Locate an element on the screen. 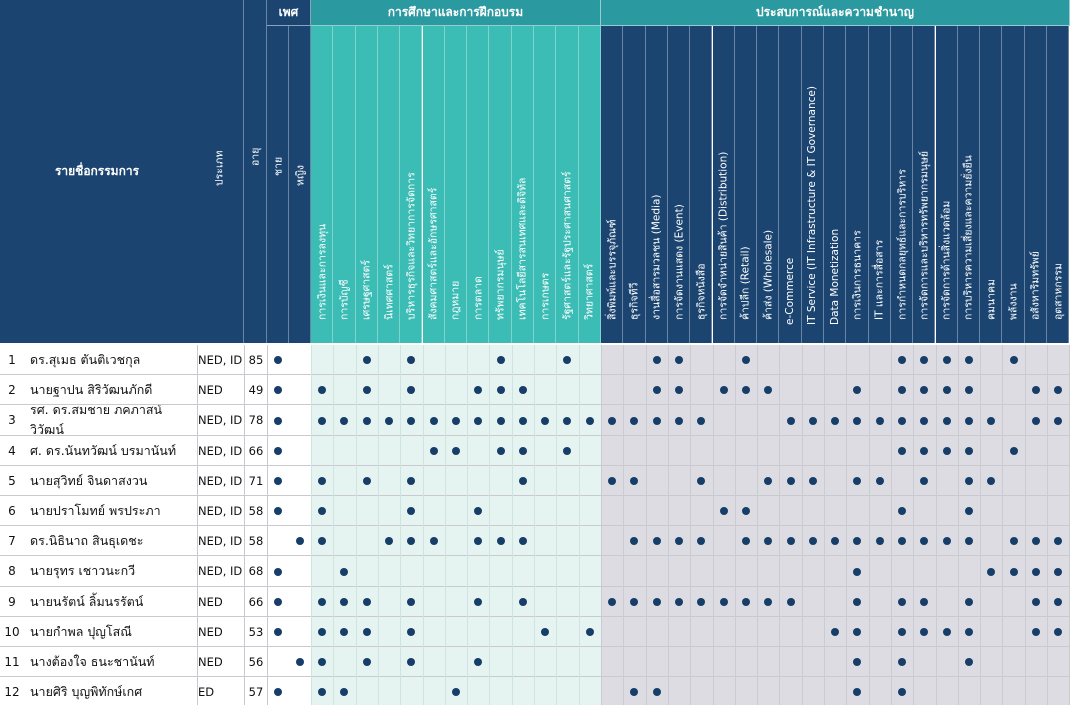 The width and height of the screenshot is (1070, 705). director-name: นายกำพล ปุญโสณี is located at coordinates (81, 631).